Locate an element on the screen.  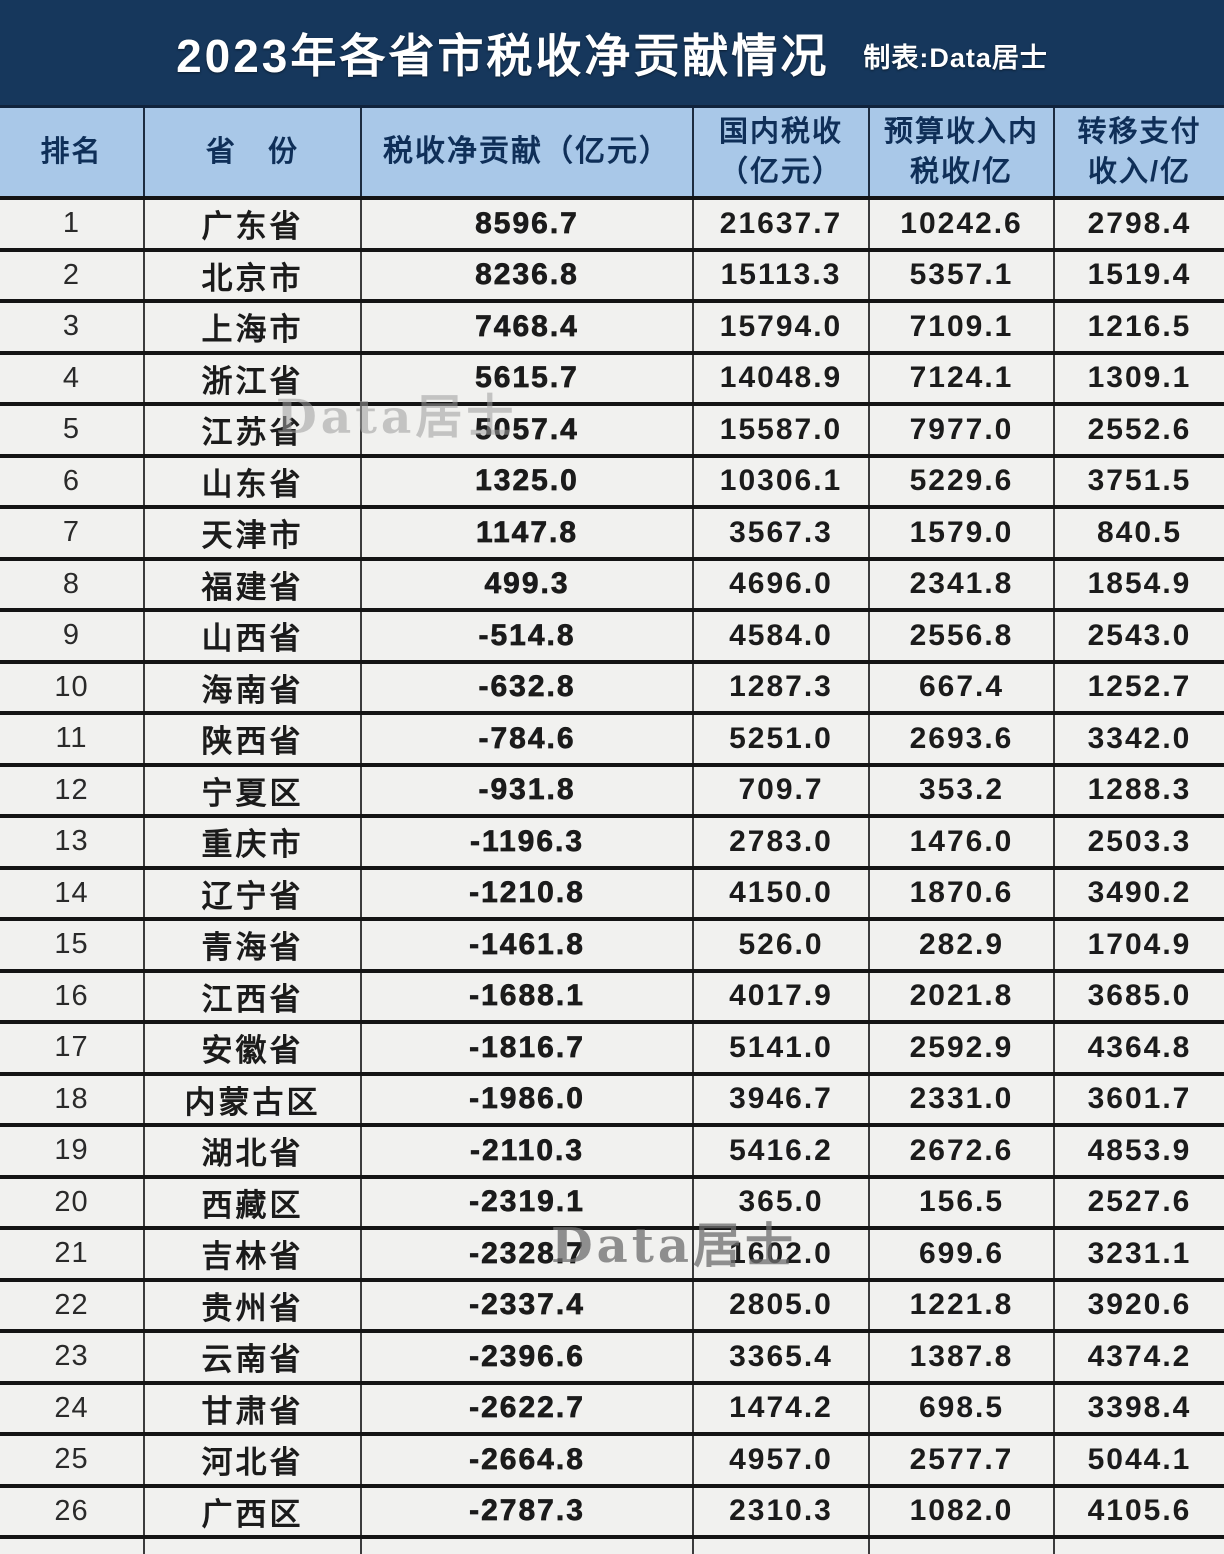
budget-tax-cell: 5357.1 is located at coordinates (962, 275).